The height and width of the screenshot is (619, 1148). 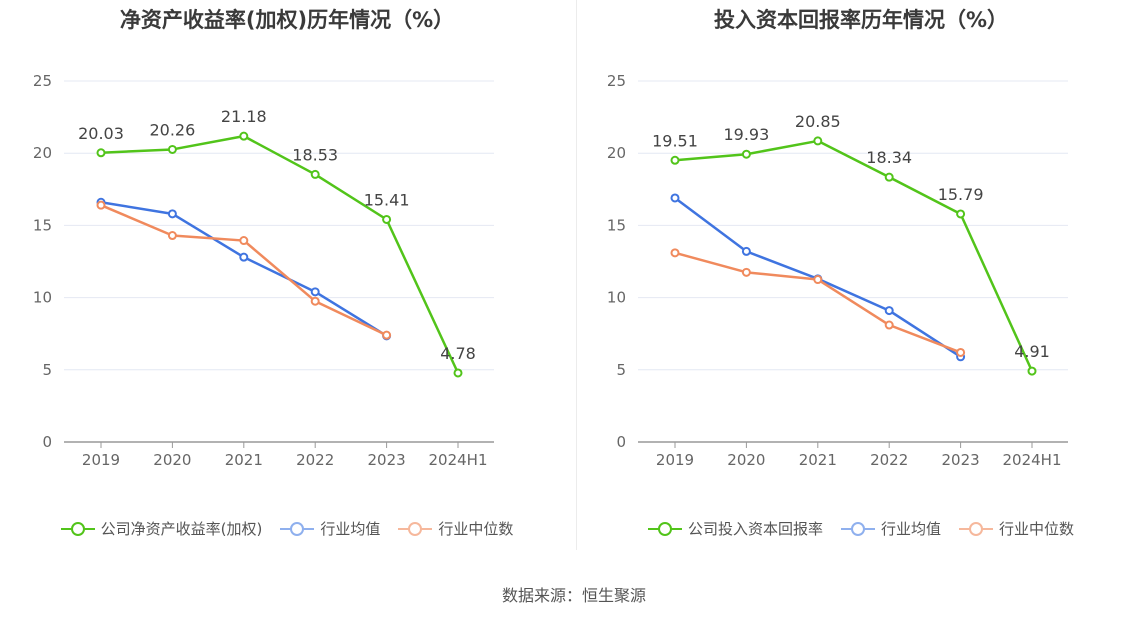 I want to click on legend-label: 公司净资产收益率(加权), so click(x=181, y=529).